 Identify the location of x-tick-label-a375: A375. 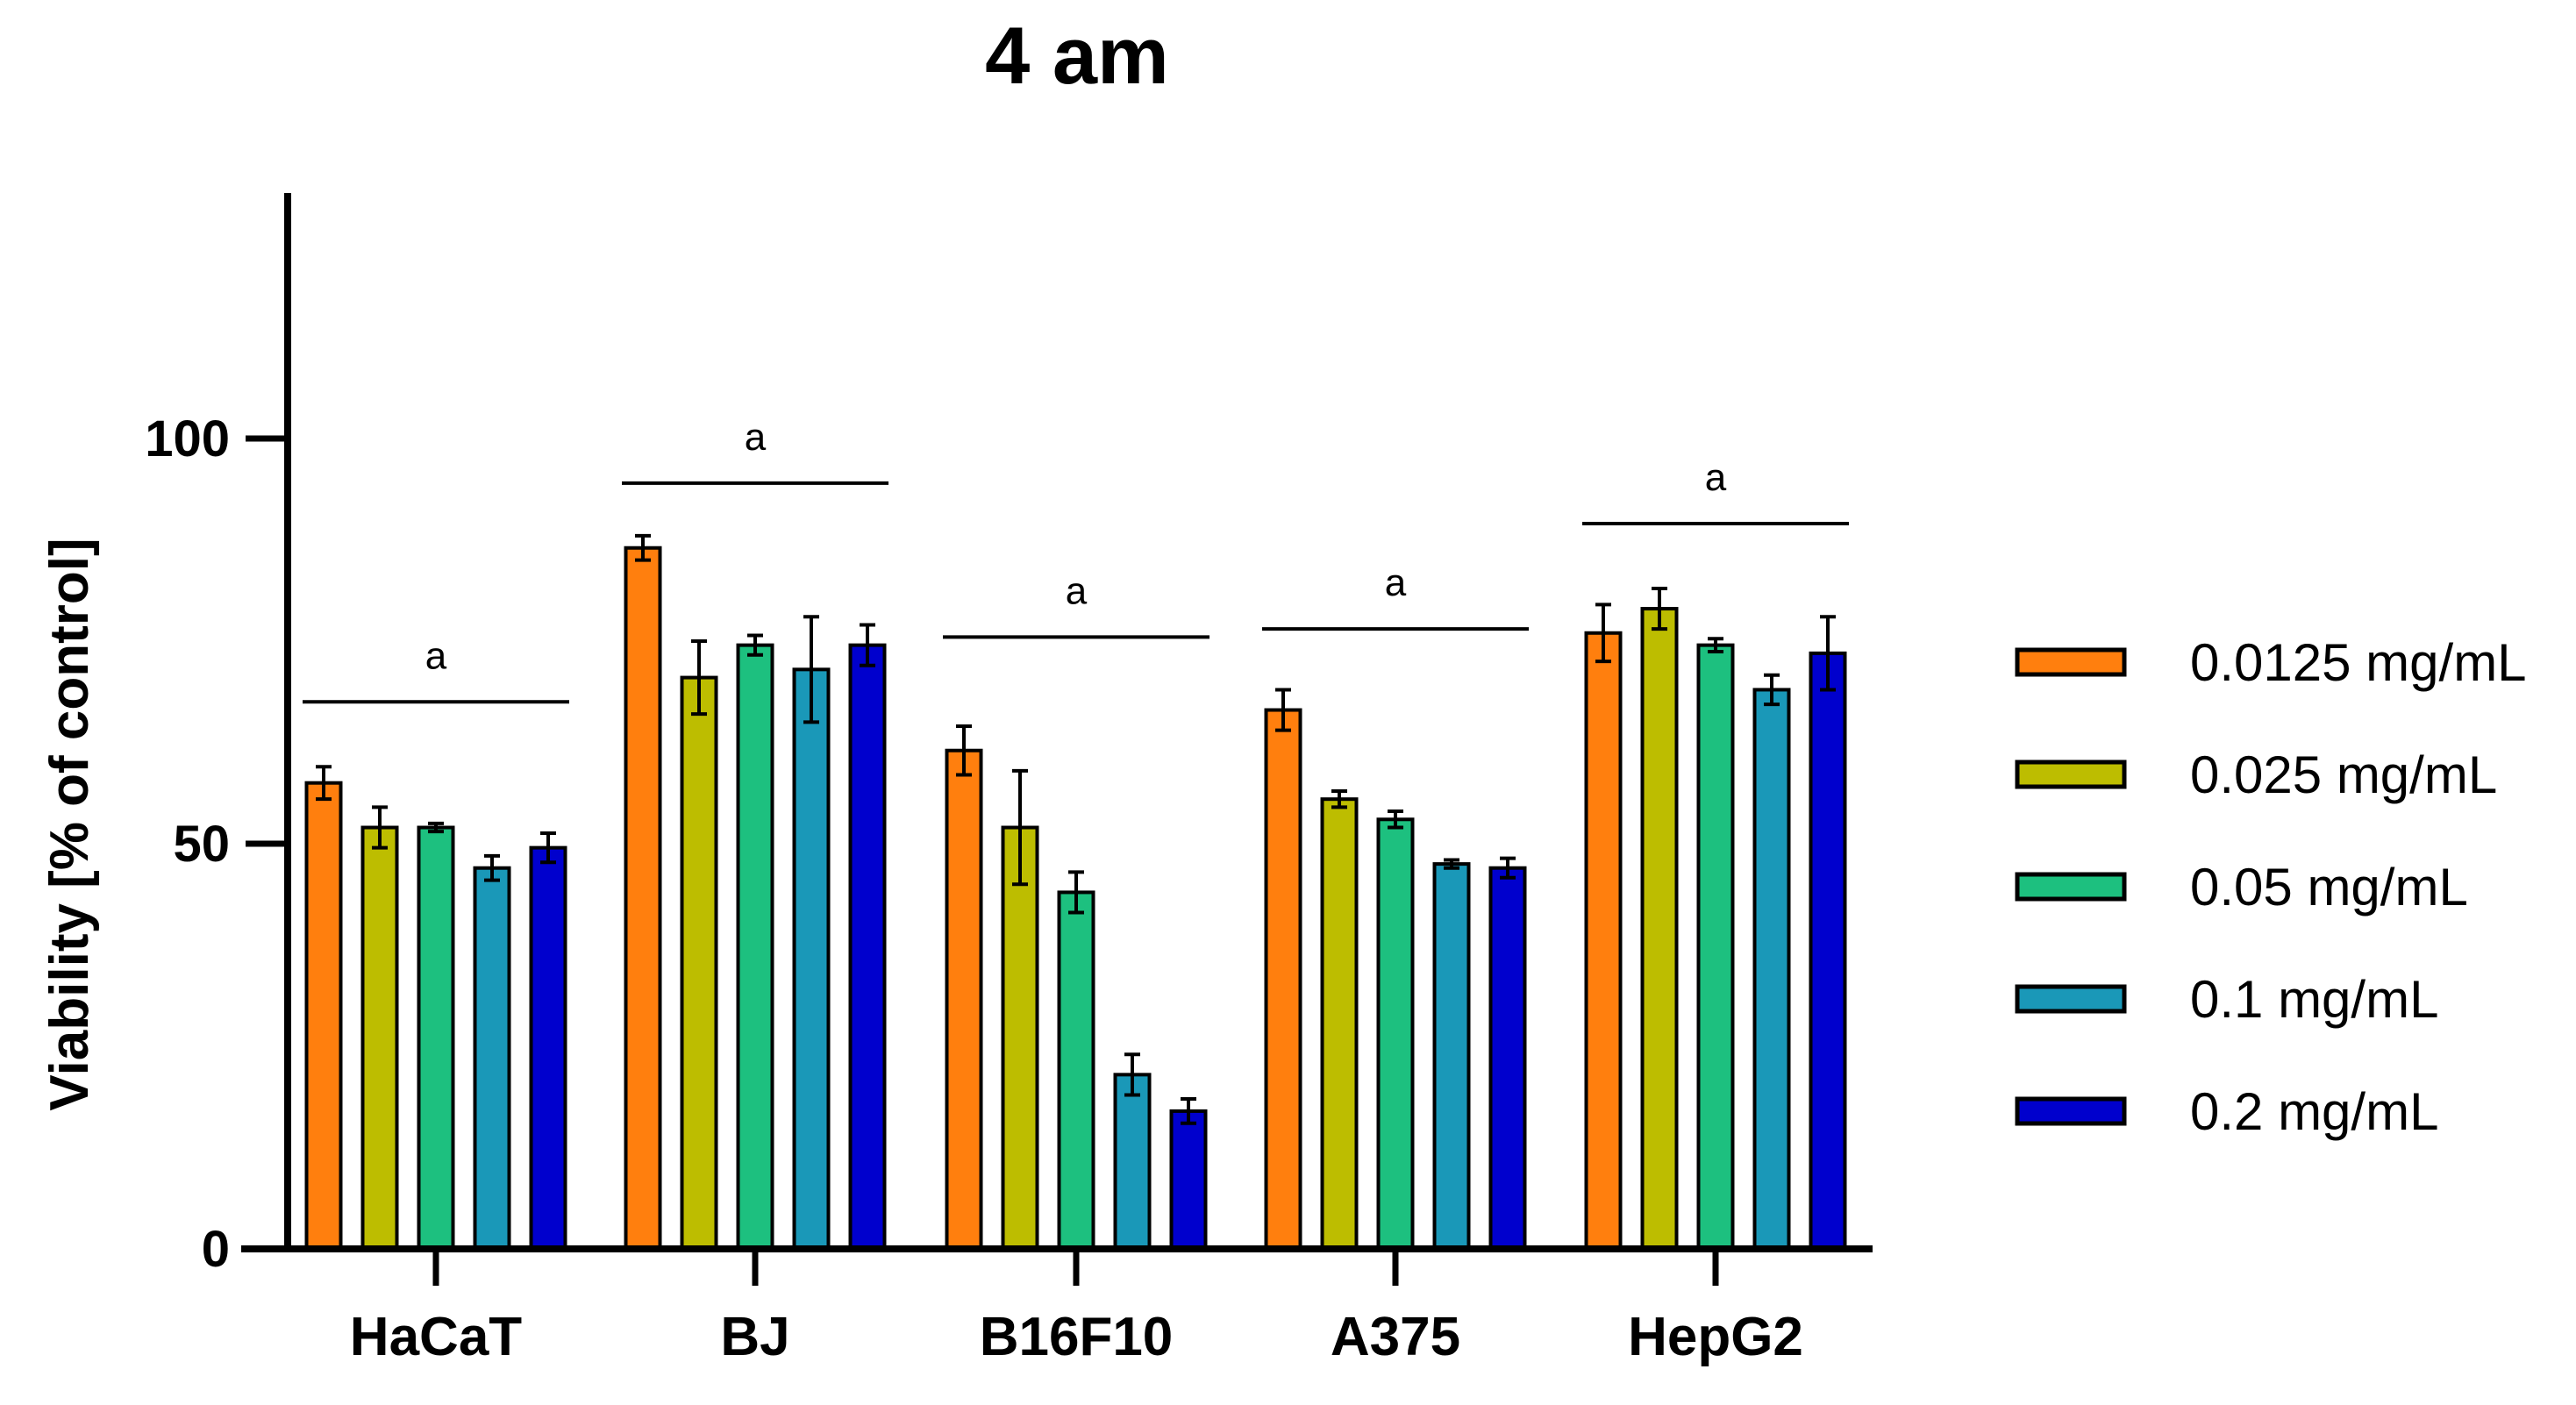
(1396, 1337).